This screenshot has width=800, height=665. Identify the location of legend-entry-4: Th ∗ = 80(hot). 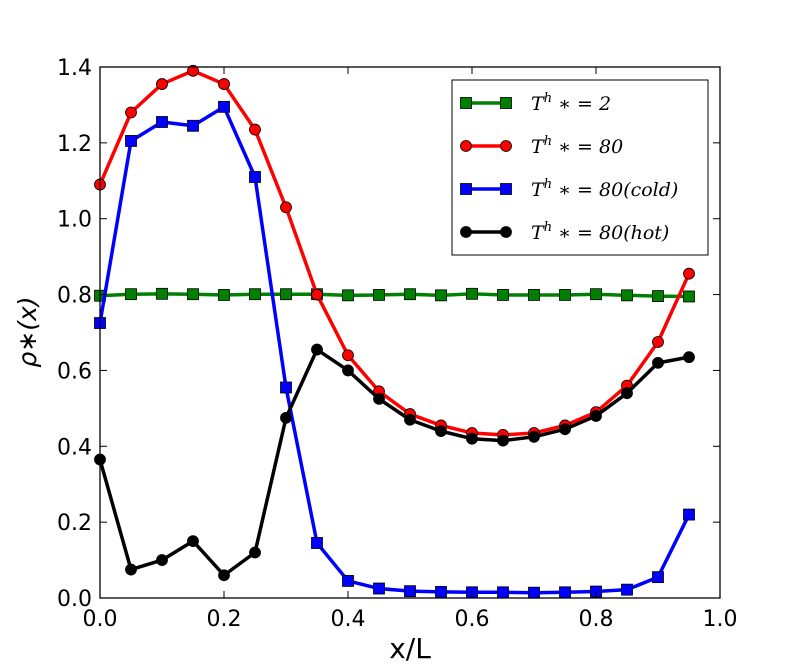
(564, 232).